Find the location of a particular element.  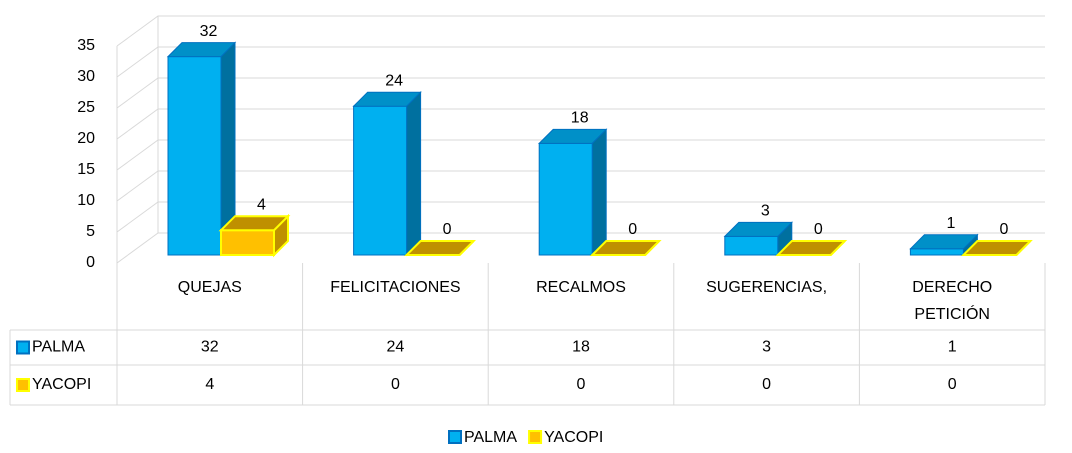

y-tick-label: 35 is located at coordinates (86, 45).